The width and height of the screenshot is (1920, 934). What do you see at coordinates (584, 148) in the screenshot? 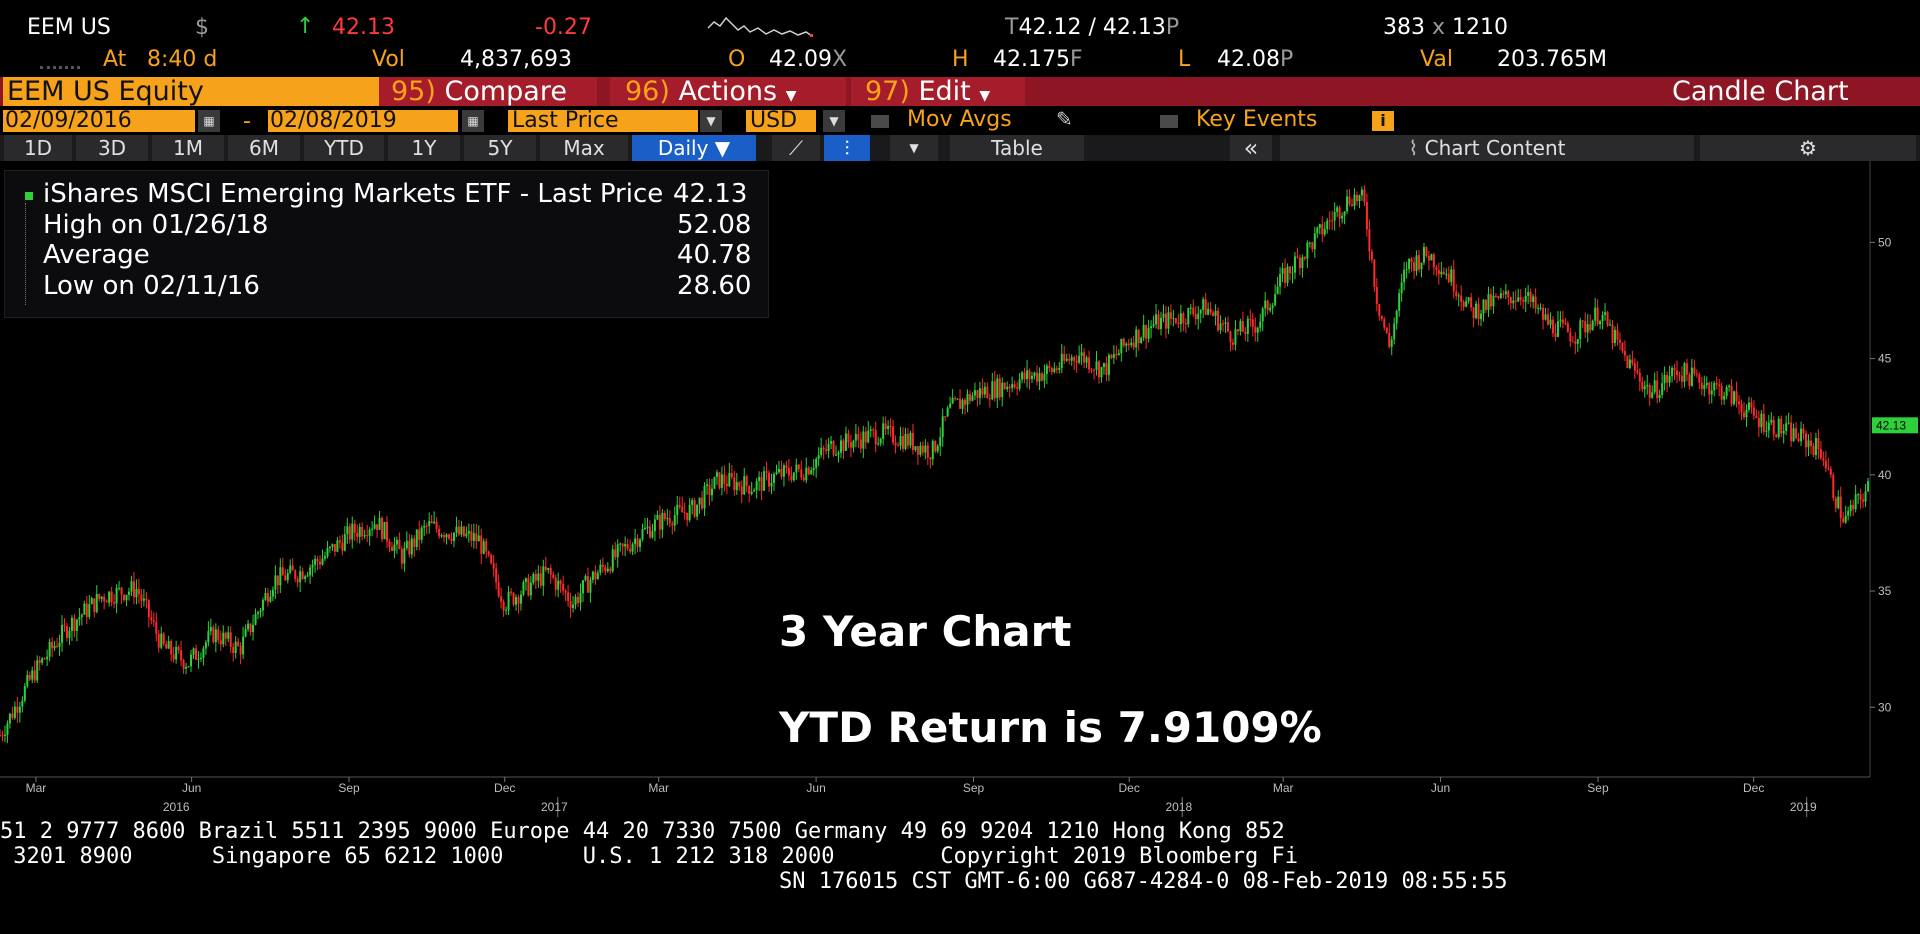
I see `period-max: Max` at bounding box center [584, 148].